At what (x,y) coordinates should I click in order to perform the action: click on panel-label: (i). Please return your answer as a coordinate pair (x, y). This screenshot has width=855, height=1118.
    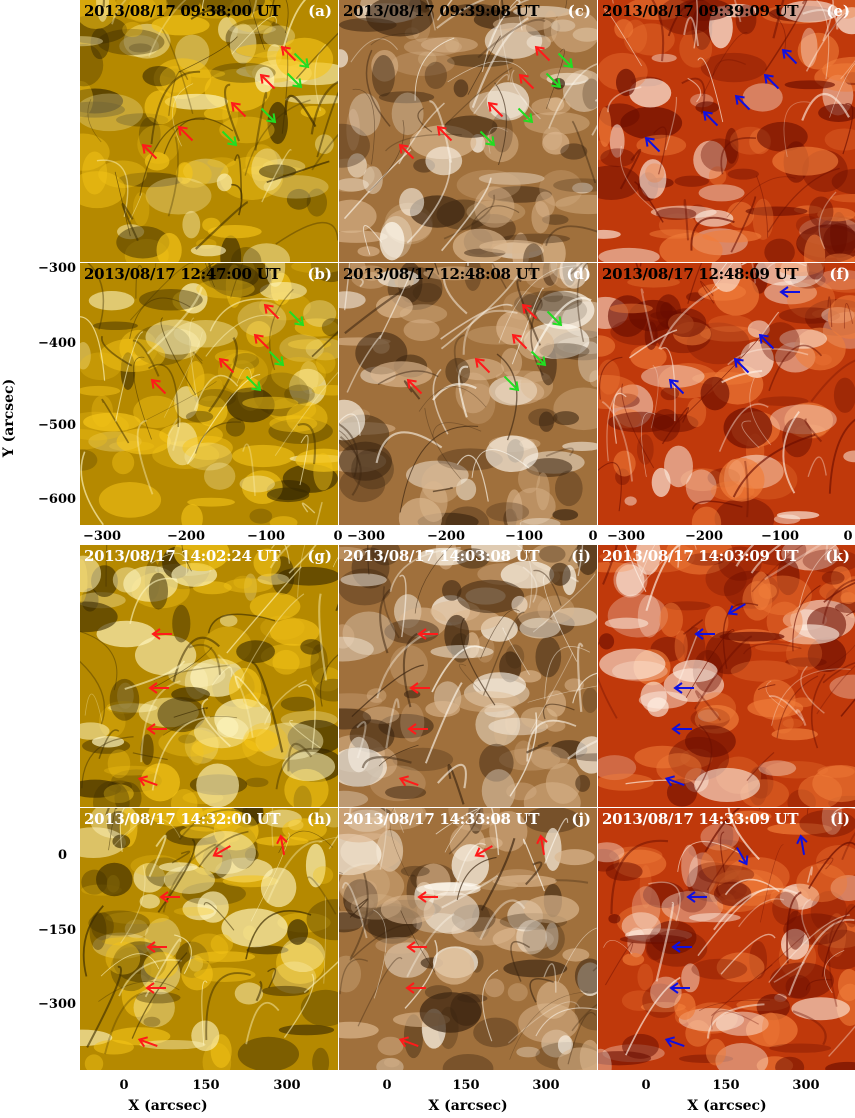
    Looking at the image, I should click on (581, 556).